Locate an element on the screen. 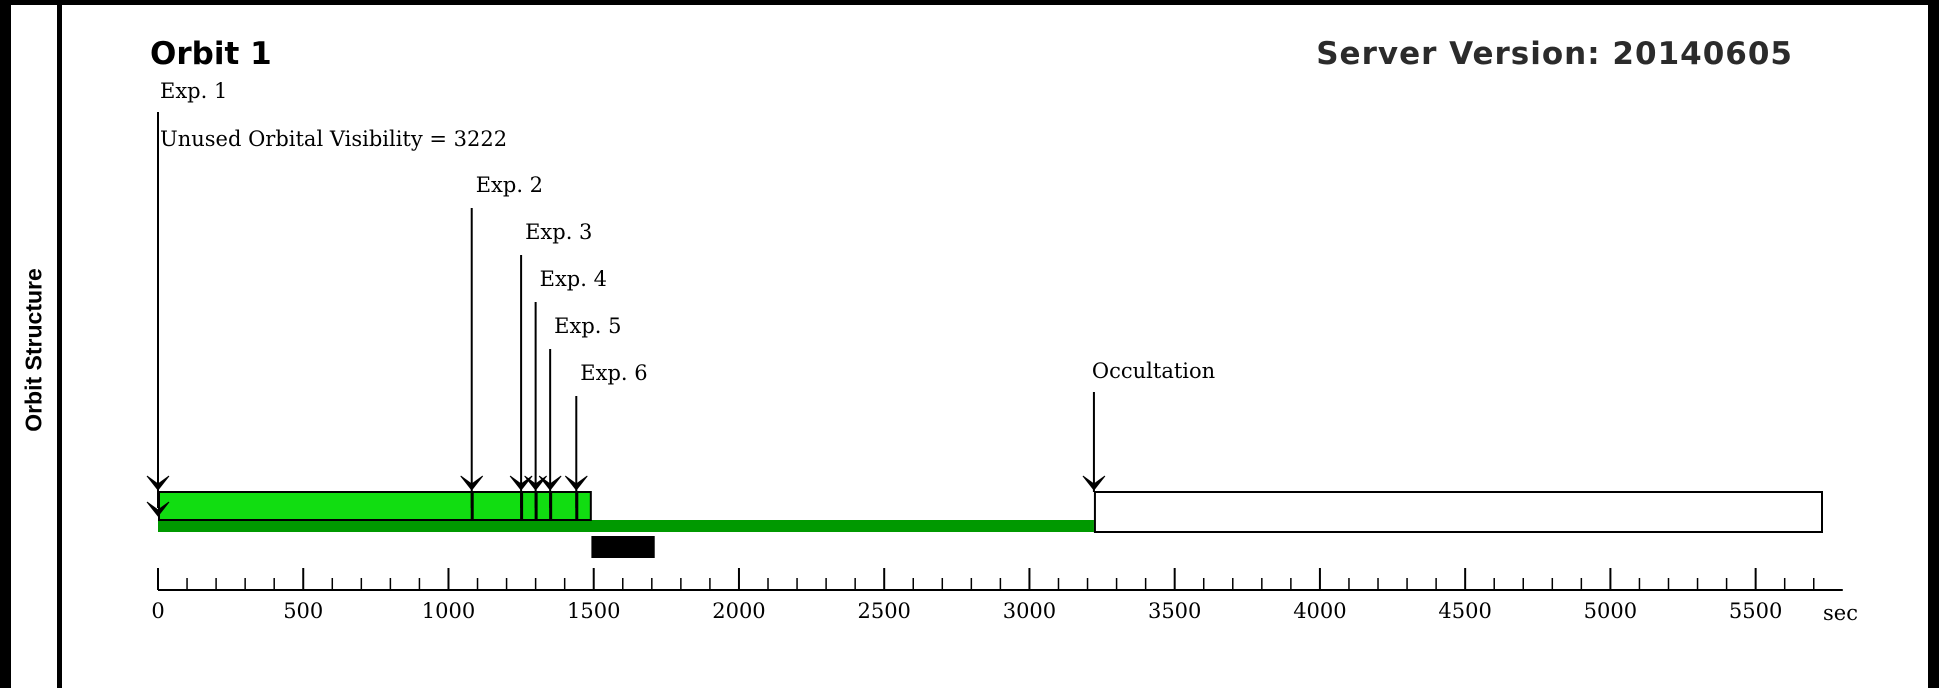  occultation-bar is located at coordinates (1458, 512).